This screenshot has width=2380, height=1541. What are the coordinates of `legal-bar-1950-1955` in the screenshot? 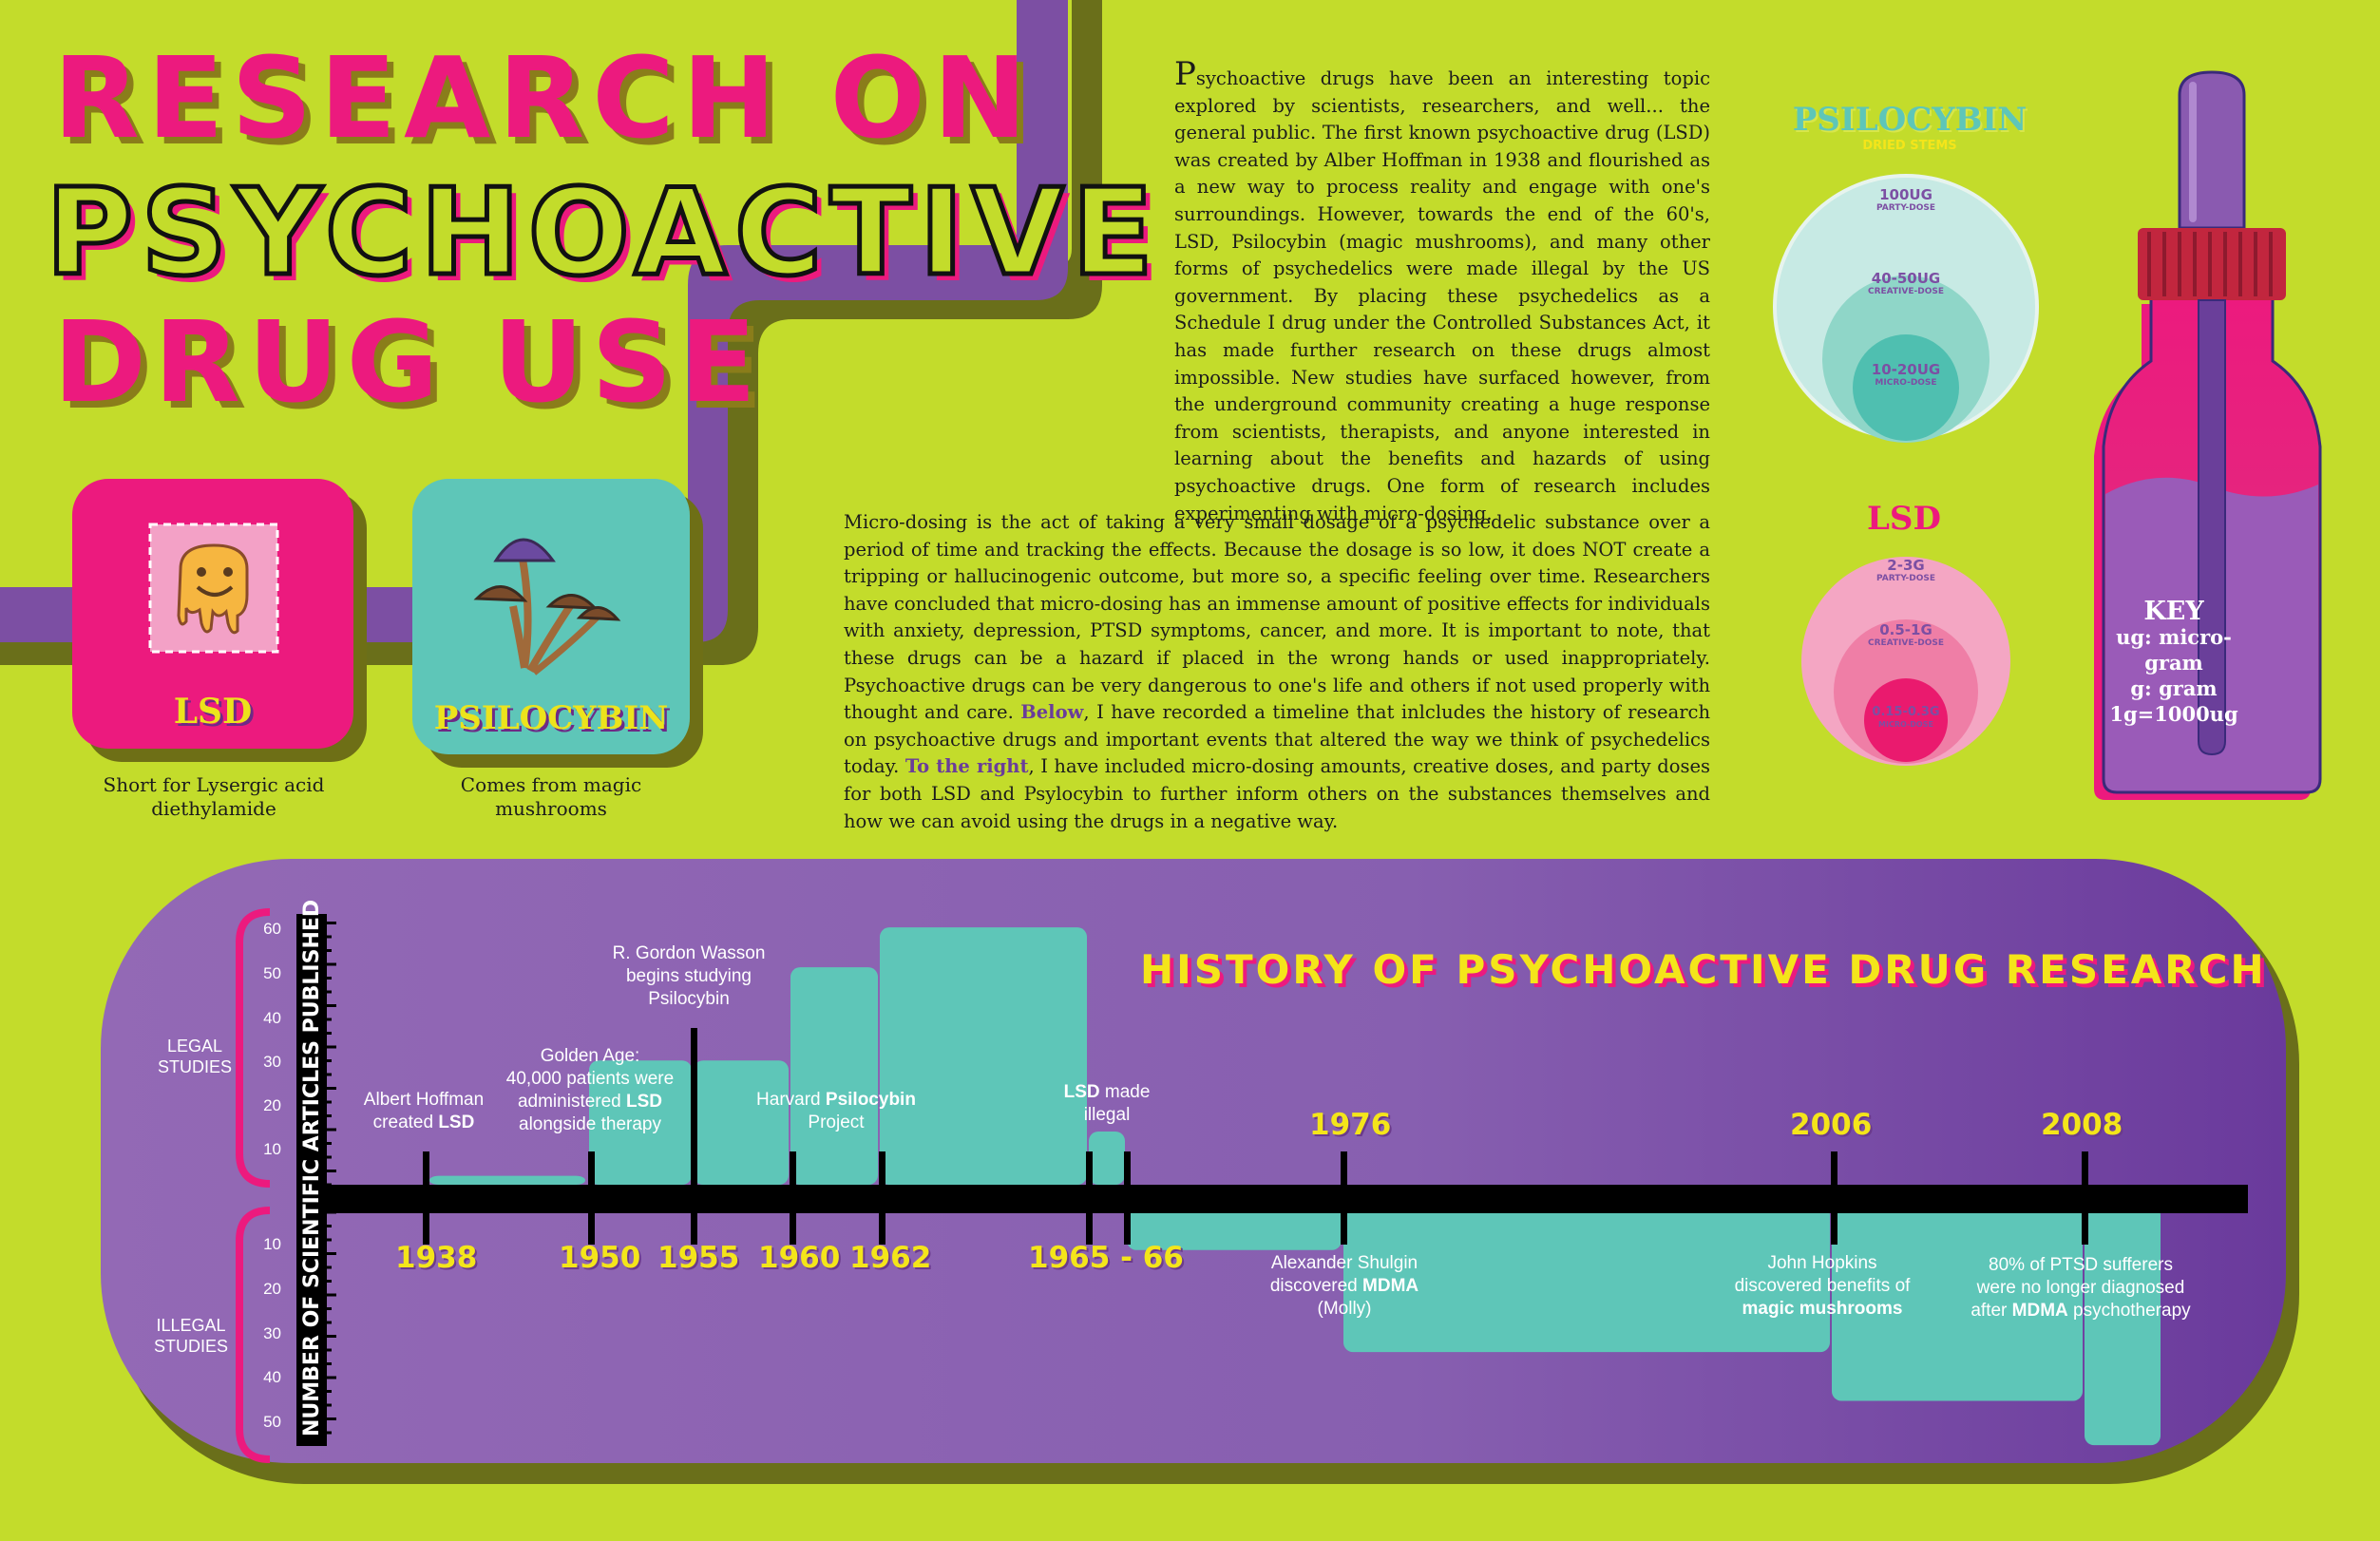 It's located at (640, 1122).